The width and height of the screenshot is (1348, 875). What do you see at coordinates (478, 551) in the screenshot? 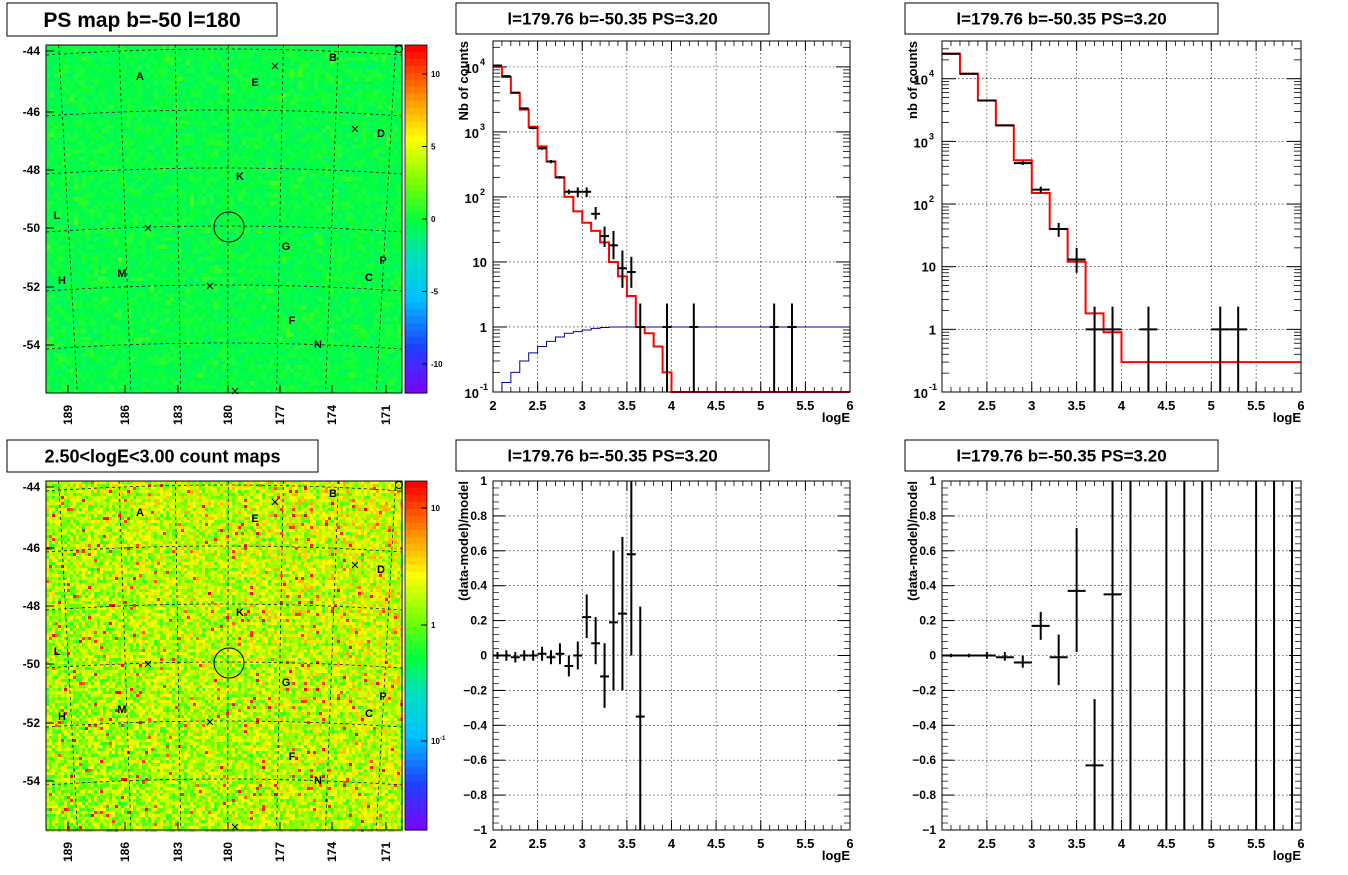
I see `res1-yticklabel-8: 0.6` at bounding box center [478, 551].